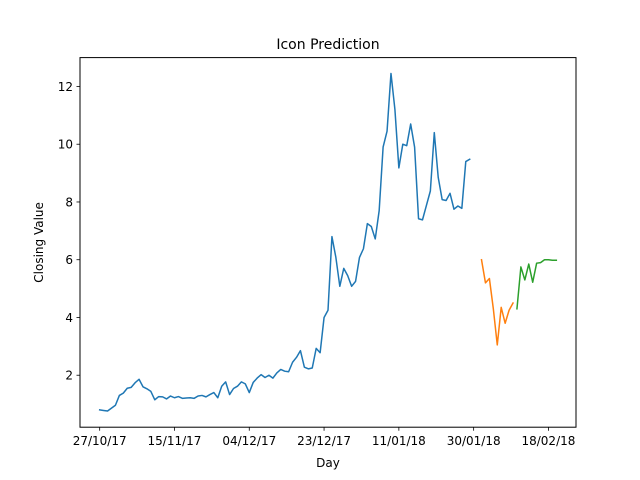  I want to click on y-tick-label: 6, so click(69, 260).